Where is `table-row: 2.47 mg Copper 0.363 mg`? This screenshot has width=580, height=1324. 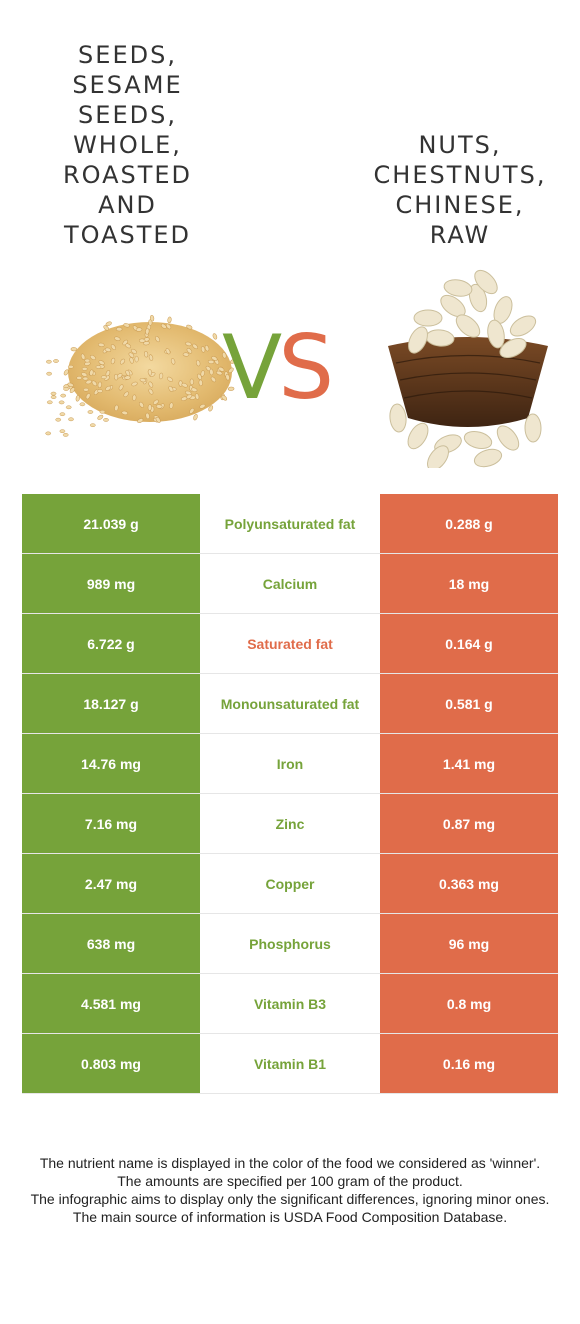 table-row: 2.47 mg Copper 0.363 mg is located at coordinates (290, 883).